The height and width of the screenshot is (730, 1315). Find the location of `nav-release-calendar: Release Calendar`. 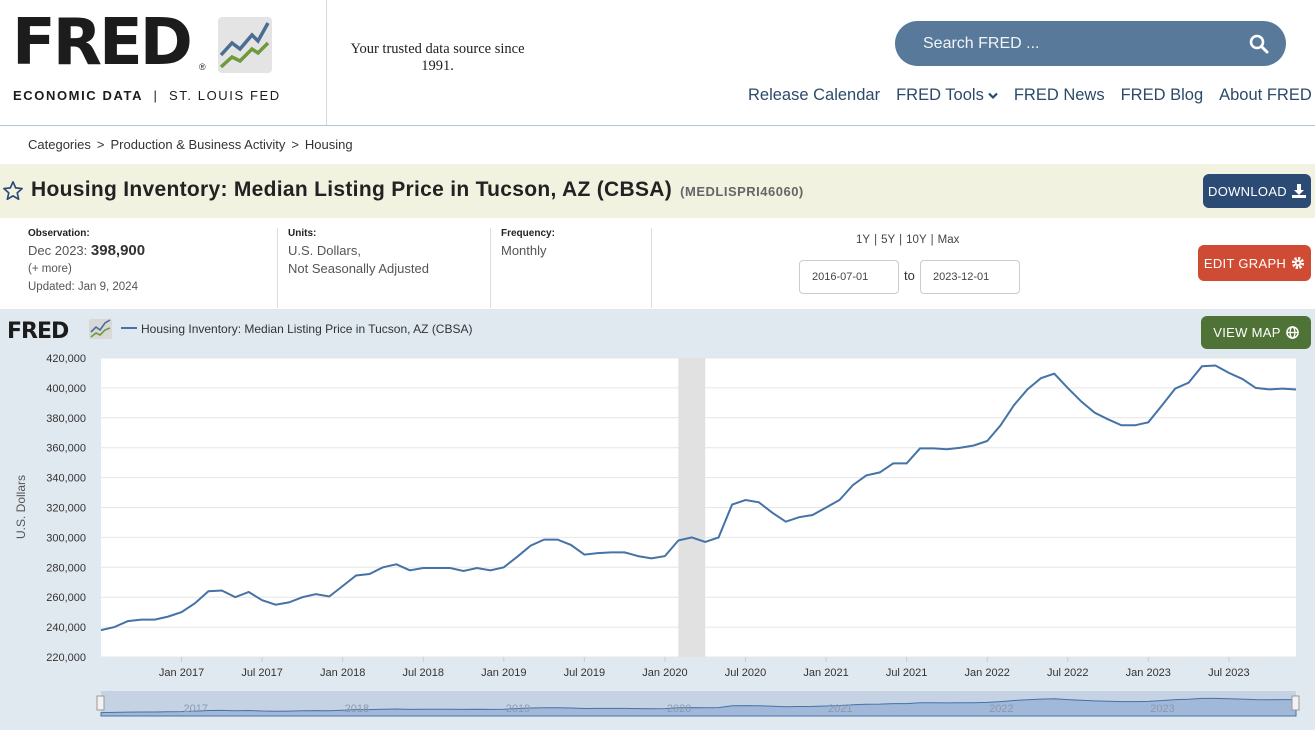

nav-release-calendar: Release Calendar is located at coordinates (814, 95).